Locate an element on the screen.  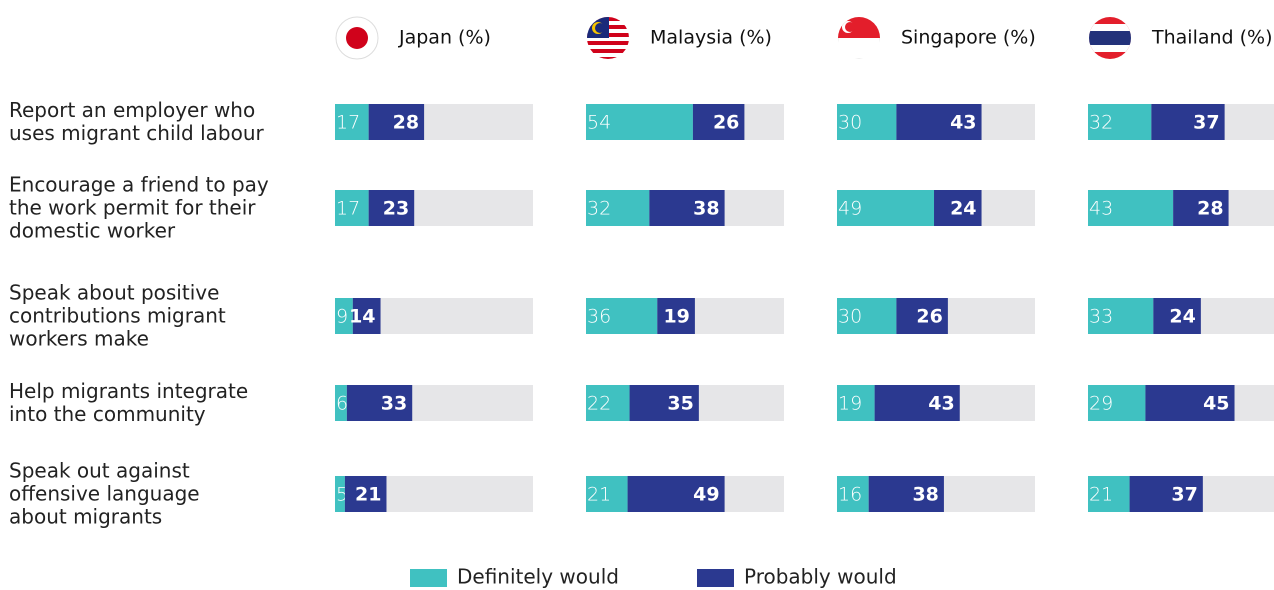
flag-singapore is located at coordinates (859, 38).